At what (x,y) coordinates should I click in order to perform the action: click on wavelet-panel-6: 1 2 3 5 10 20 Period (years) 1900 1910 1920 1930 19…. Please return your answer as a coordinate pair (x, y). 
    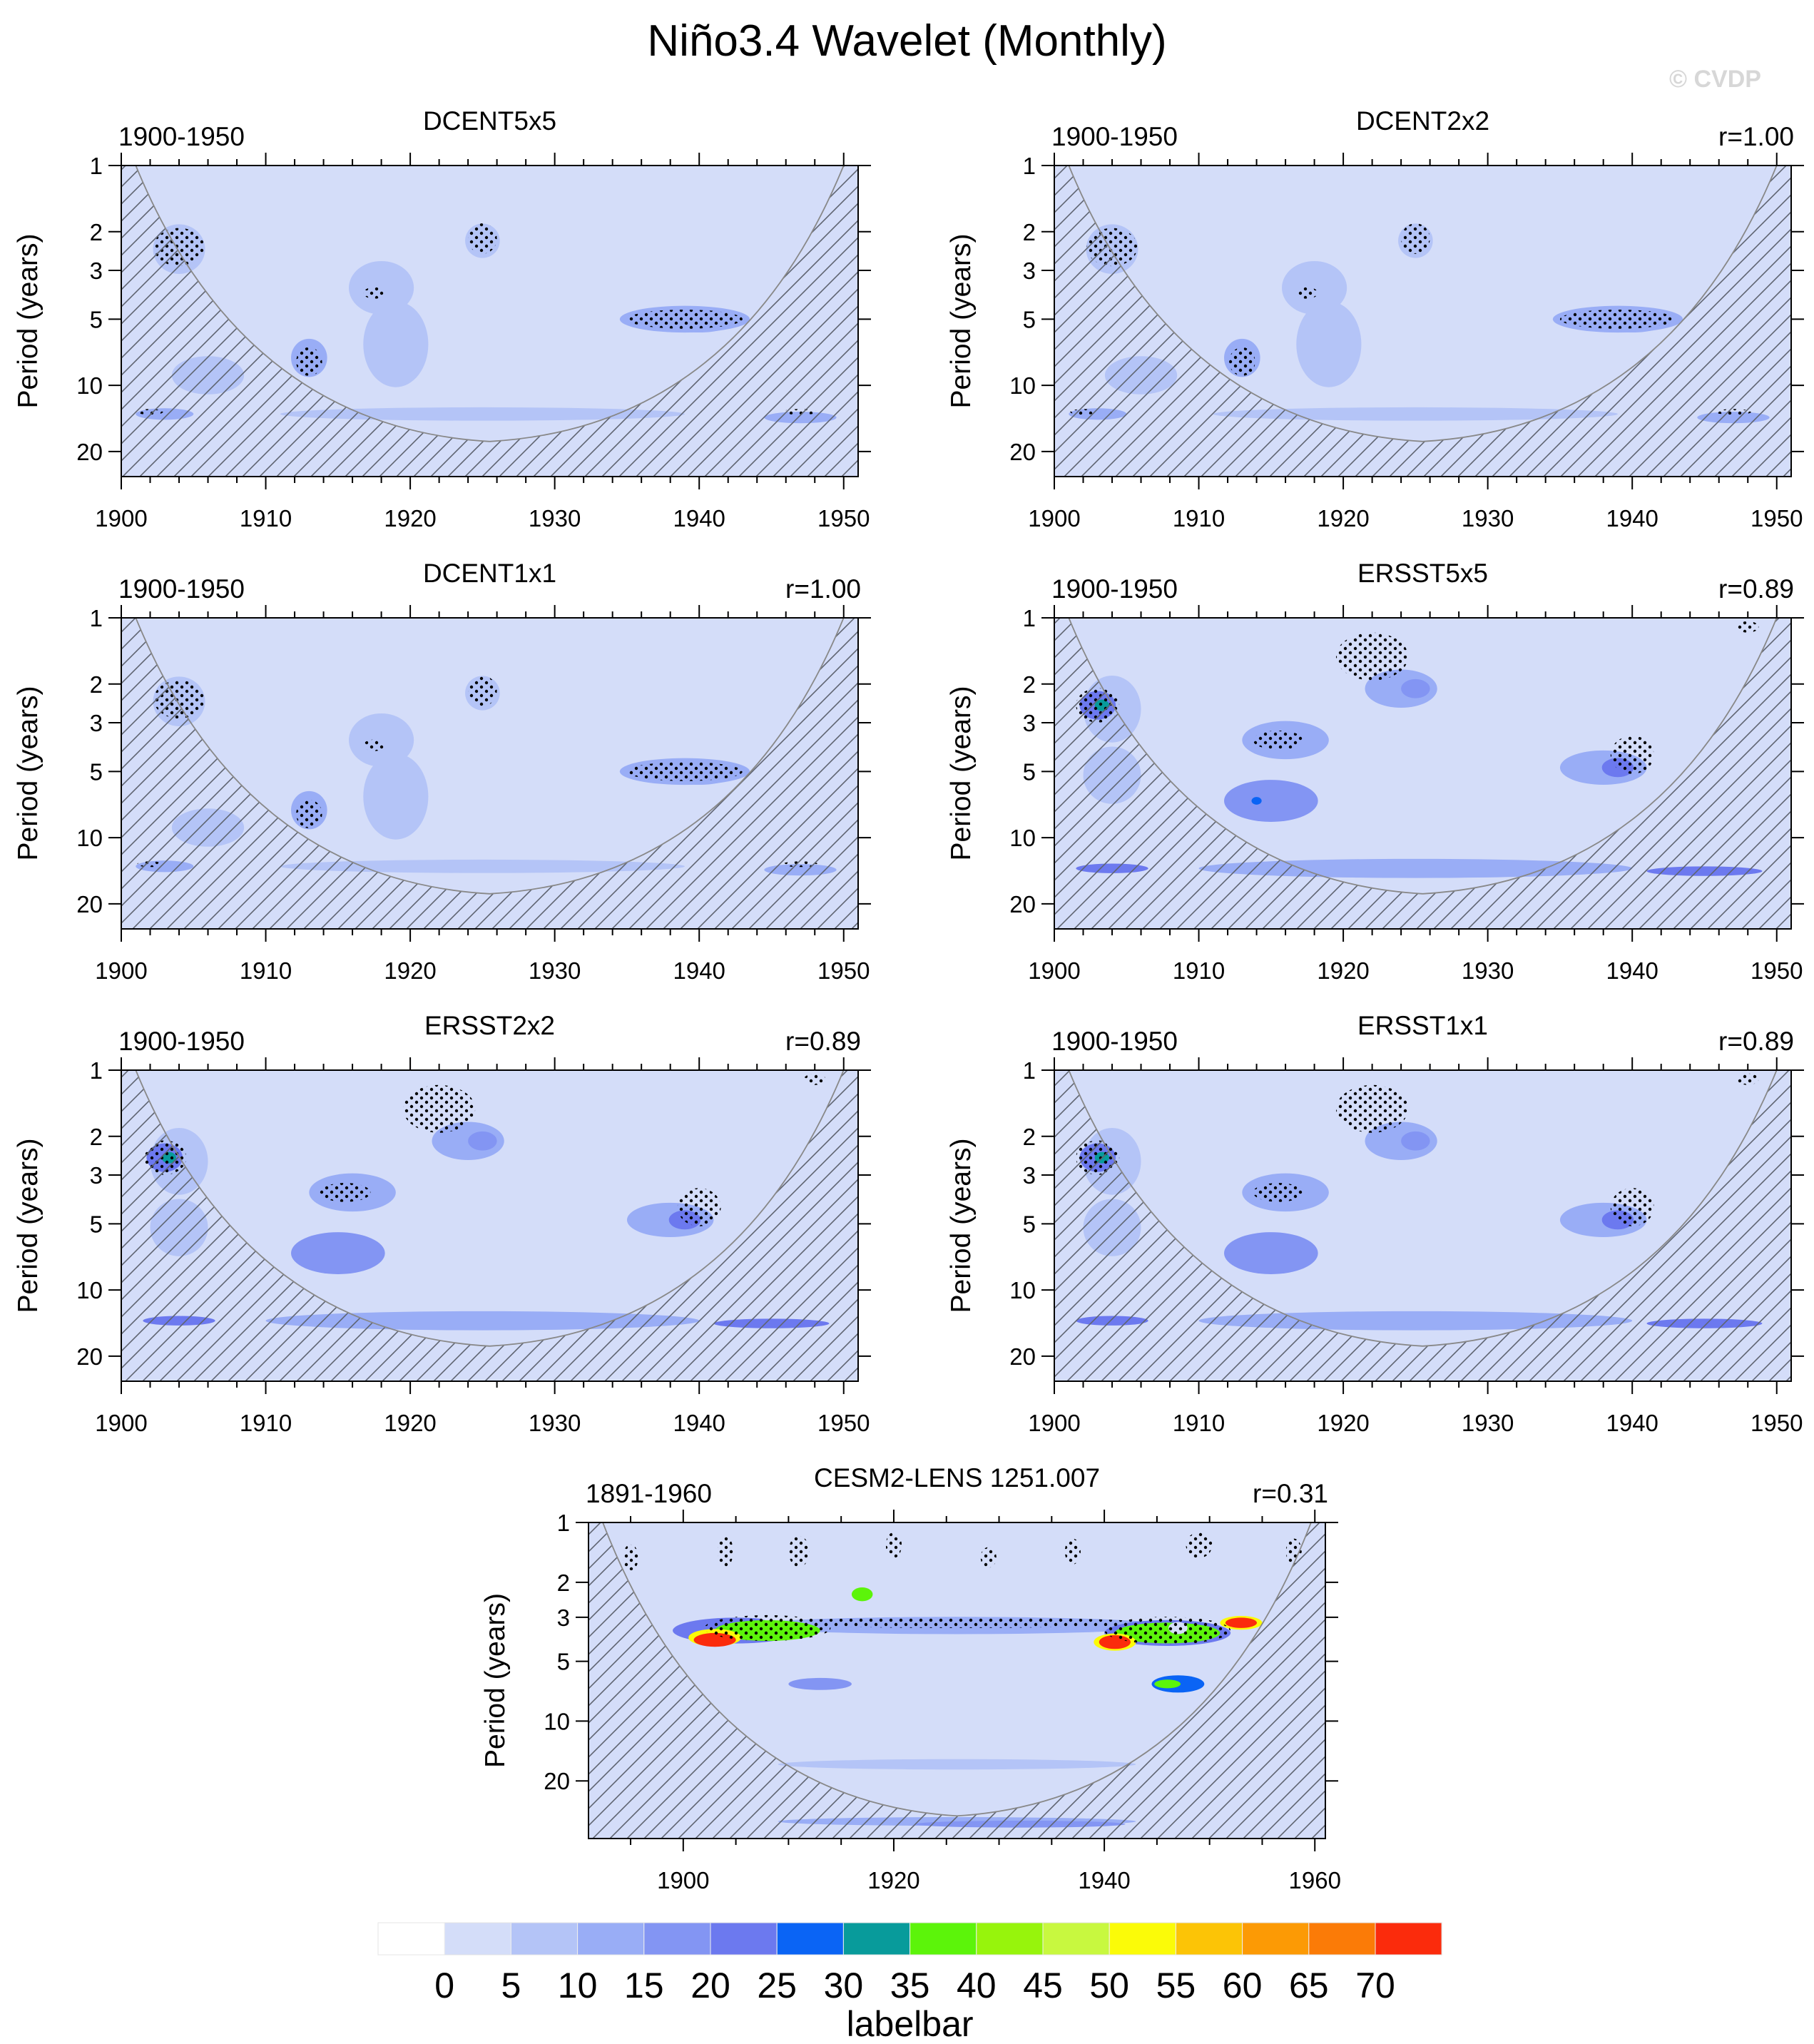
    Looking at the image, I should click on (1375, 1223).